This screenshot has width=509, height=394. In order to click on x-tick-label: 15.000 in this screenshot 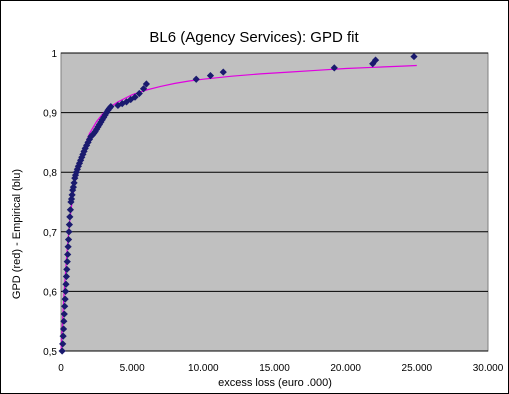, I will do `click(274, 368)`.